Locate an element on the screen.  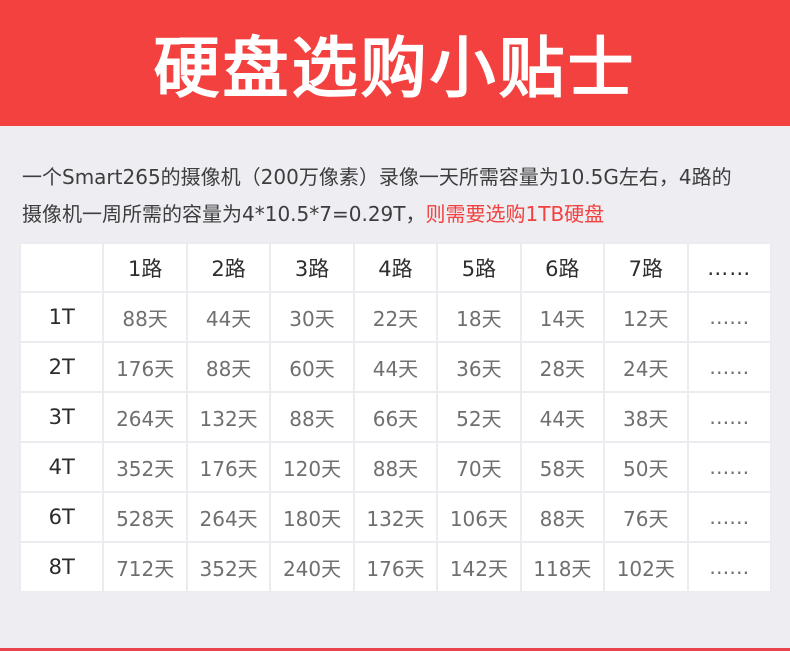
cell-3t-3ch: 88天 is located at coordinates (312, 417).